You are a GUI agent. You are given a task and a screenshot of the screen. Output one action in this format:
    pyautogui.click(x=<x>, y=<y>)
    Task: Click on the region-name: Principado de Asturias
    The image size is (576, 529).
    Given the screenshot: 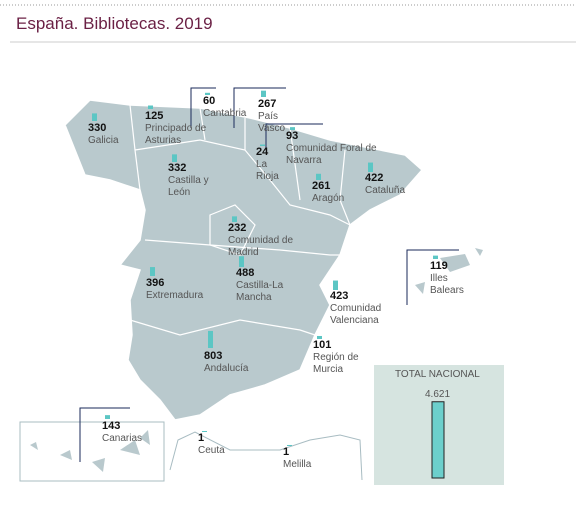 What is the action you would take?
    pyautogui.click(x=176, y=134)
    